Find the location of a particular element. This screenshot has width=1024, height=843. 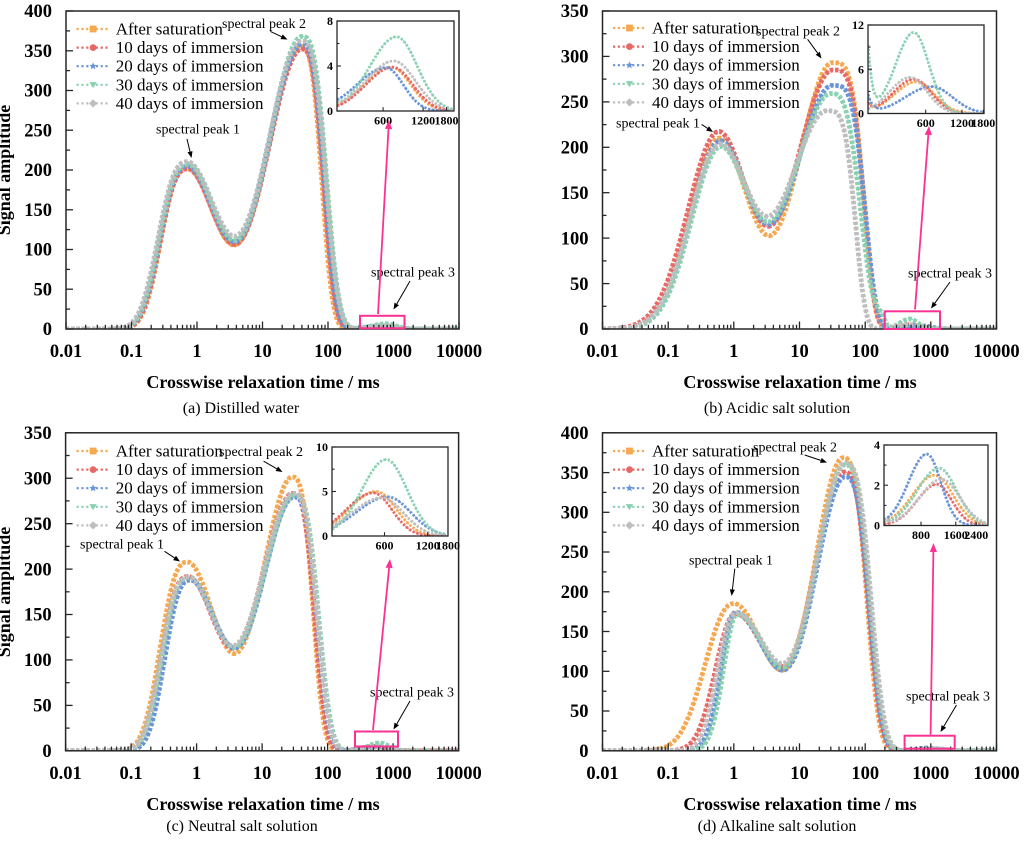

svg-text: 800 is located at coordinates (921, 535).